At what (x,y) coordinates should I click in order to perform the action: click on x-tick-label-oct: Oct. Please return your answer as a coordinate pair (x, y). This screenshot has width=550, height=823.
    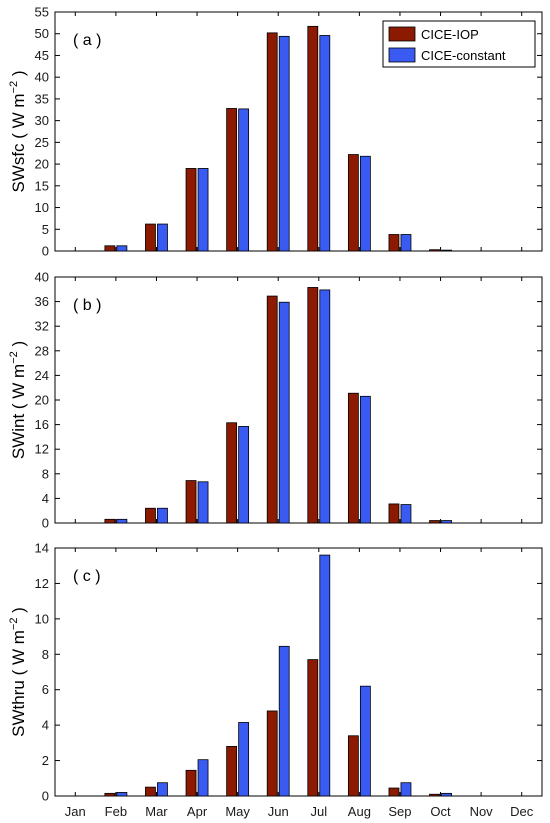
    Looking at the image, I should click on (440, 811).